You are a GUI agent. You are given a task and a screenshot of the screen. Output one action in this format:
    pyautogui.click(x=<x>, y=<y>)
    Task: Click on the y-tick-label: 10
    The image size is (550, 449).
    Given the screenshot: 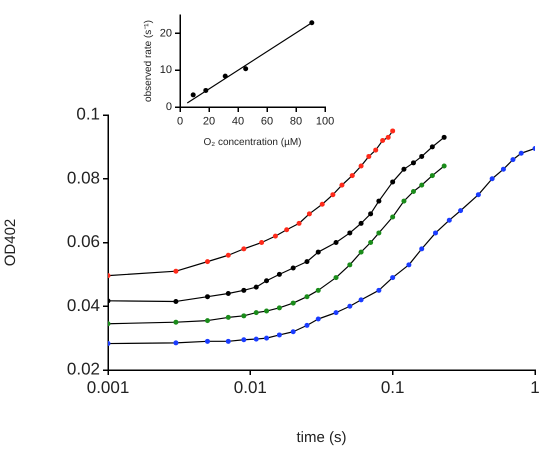 What is the action you would take?
    pyautogui.click(x=166, y=70)
    